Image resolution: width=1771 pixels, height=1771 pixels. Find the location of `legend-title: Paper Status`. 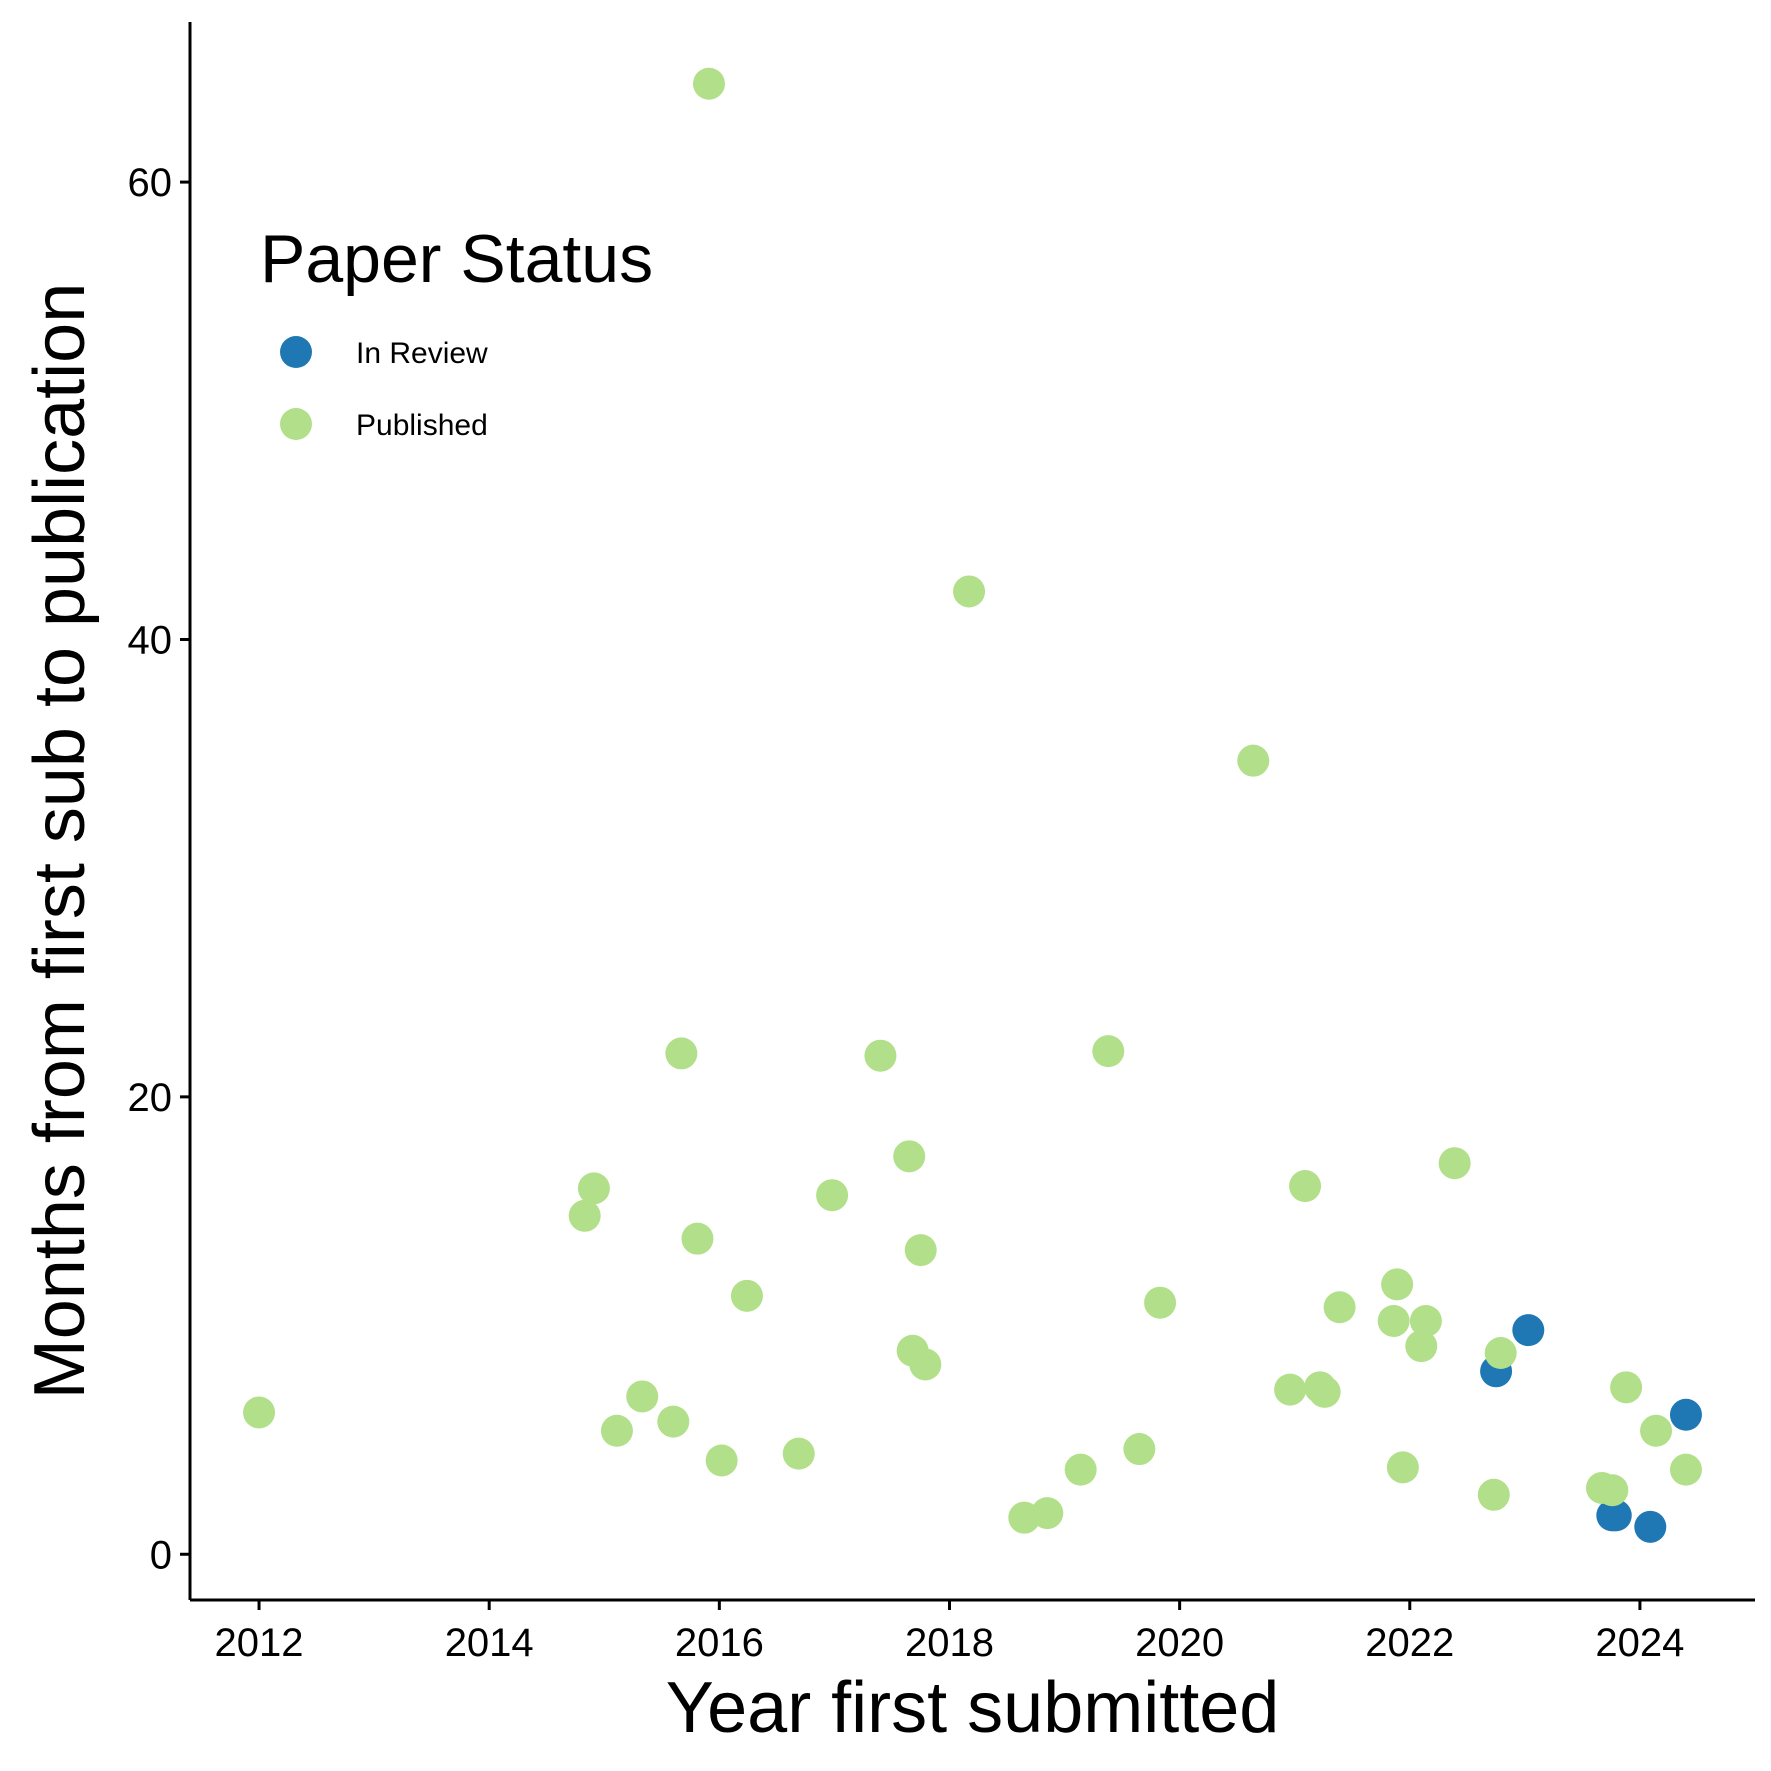

legend-title: Paper Status is located at coordinates (456, 259).